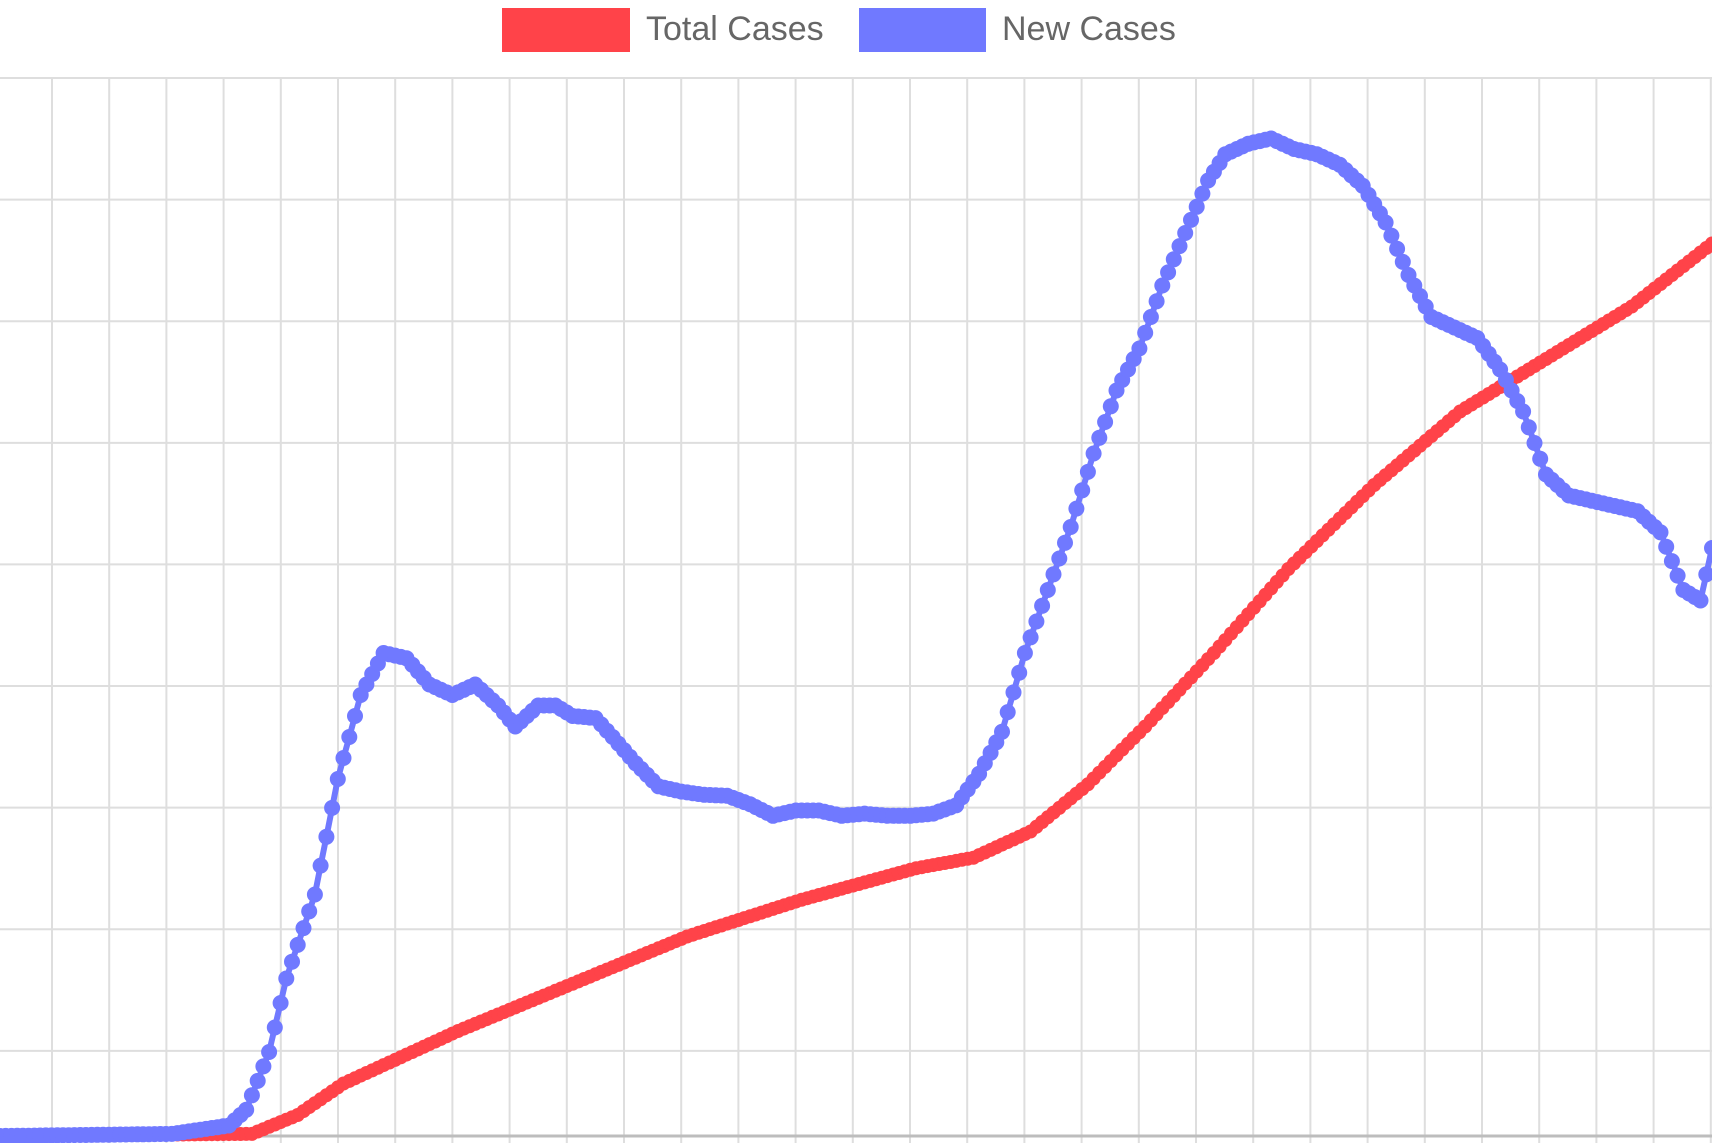 This screenshot has width=1712, height=1143. What do you see at coordinates (839, 30) in the screenshot?
I see `chart-legend: Total Cases New Cases` at bounding box center [839, 30].